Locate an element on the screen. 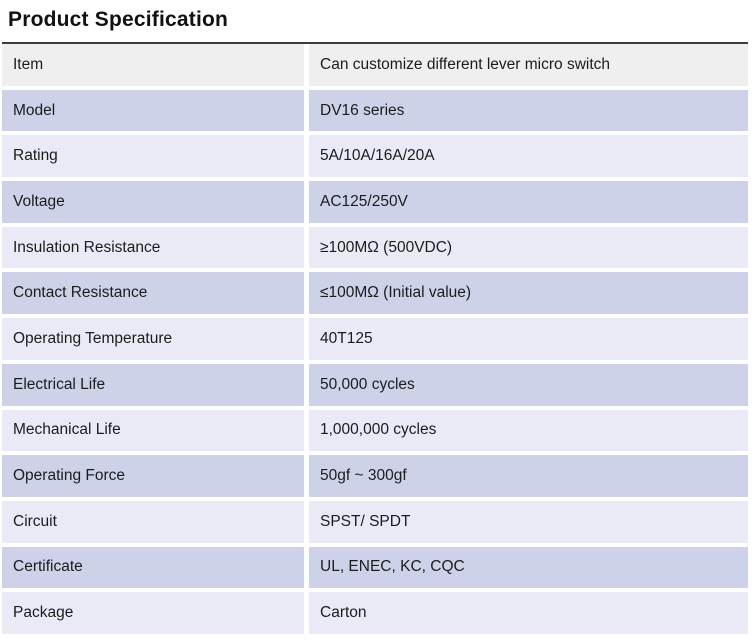 The width and height of the screenshot is (754, 644). spec-label: Rating is located at coordinates (153, 156).